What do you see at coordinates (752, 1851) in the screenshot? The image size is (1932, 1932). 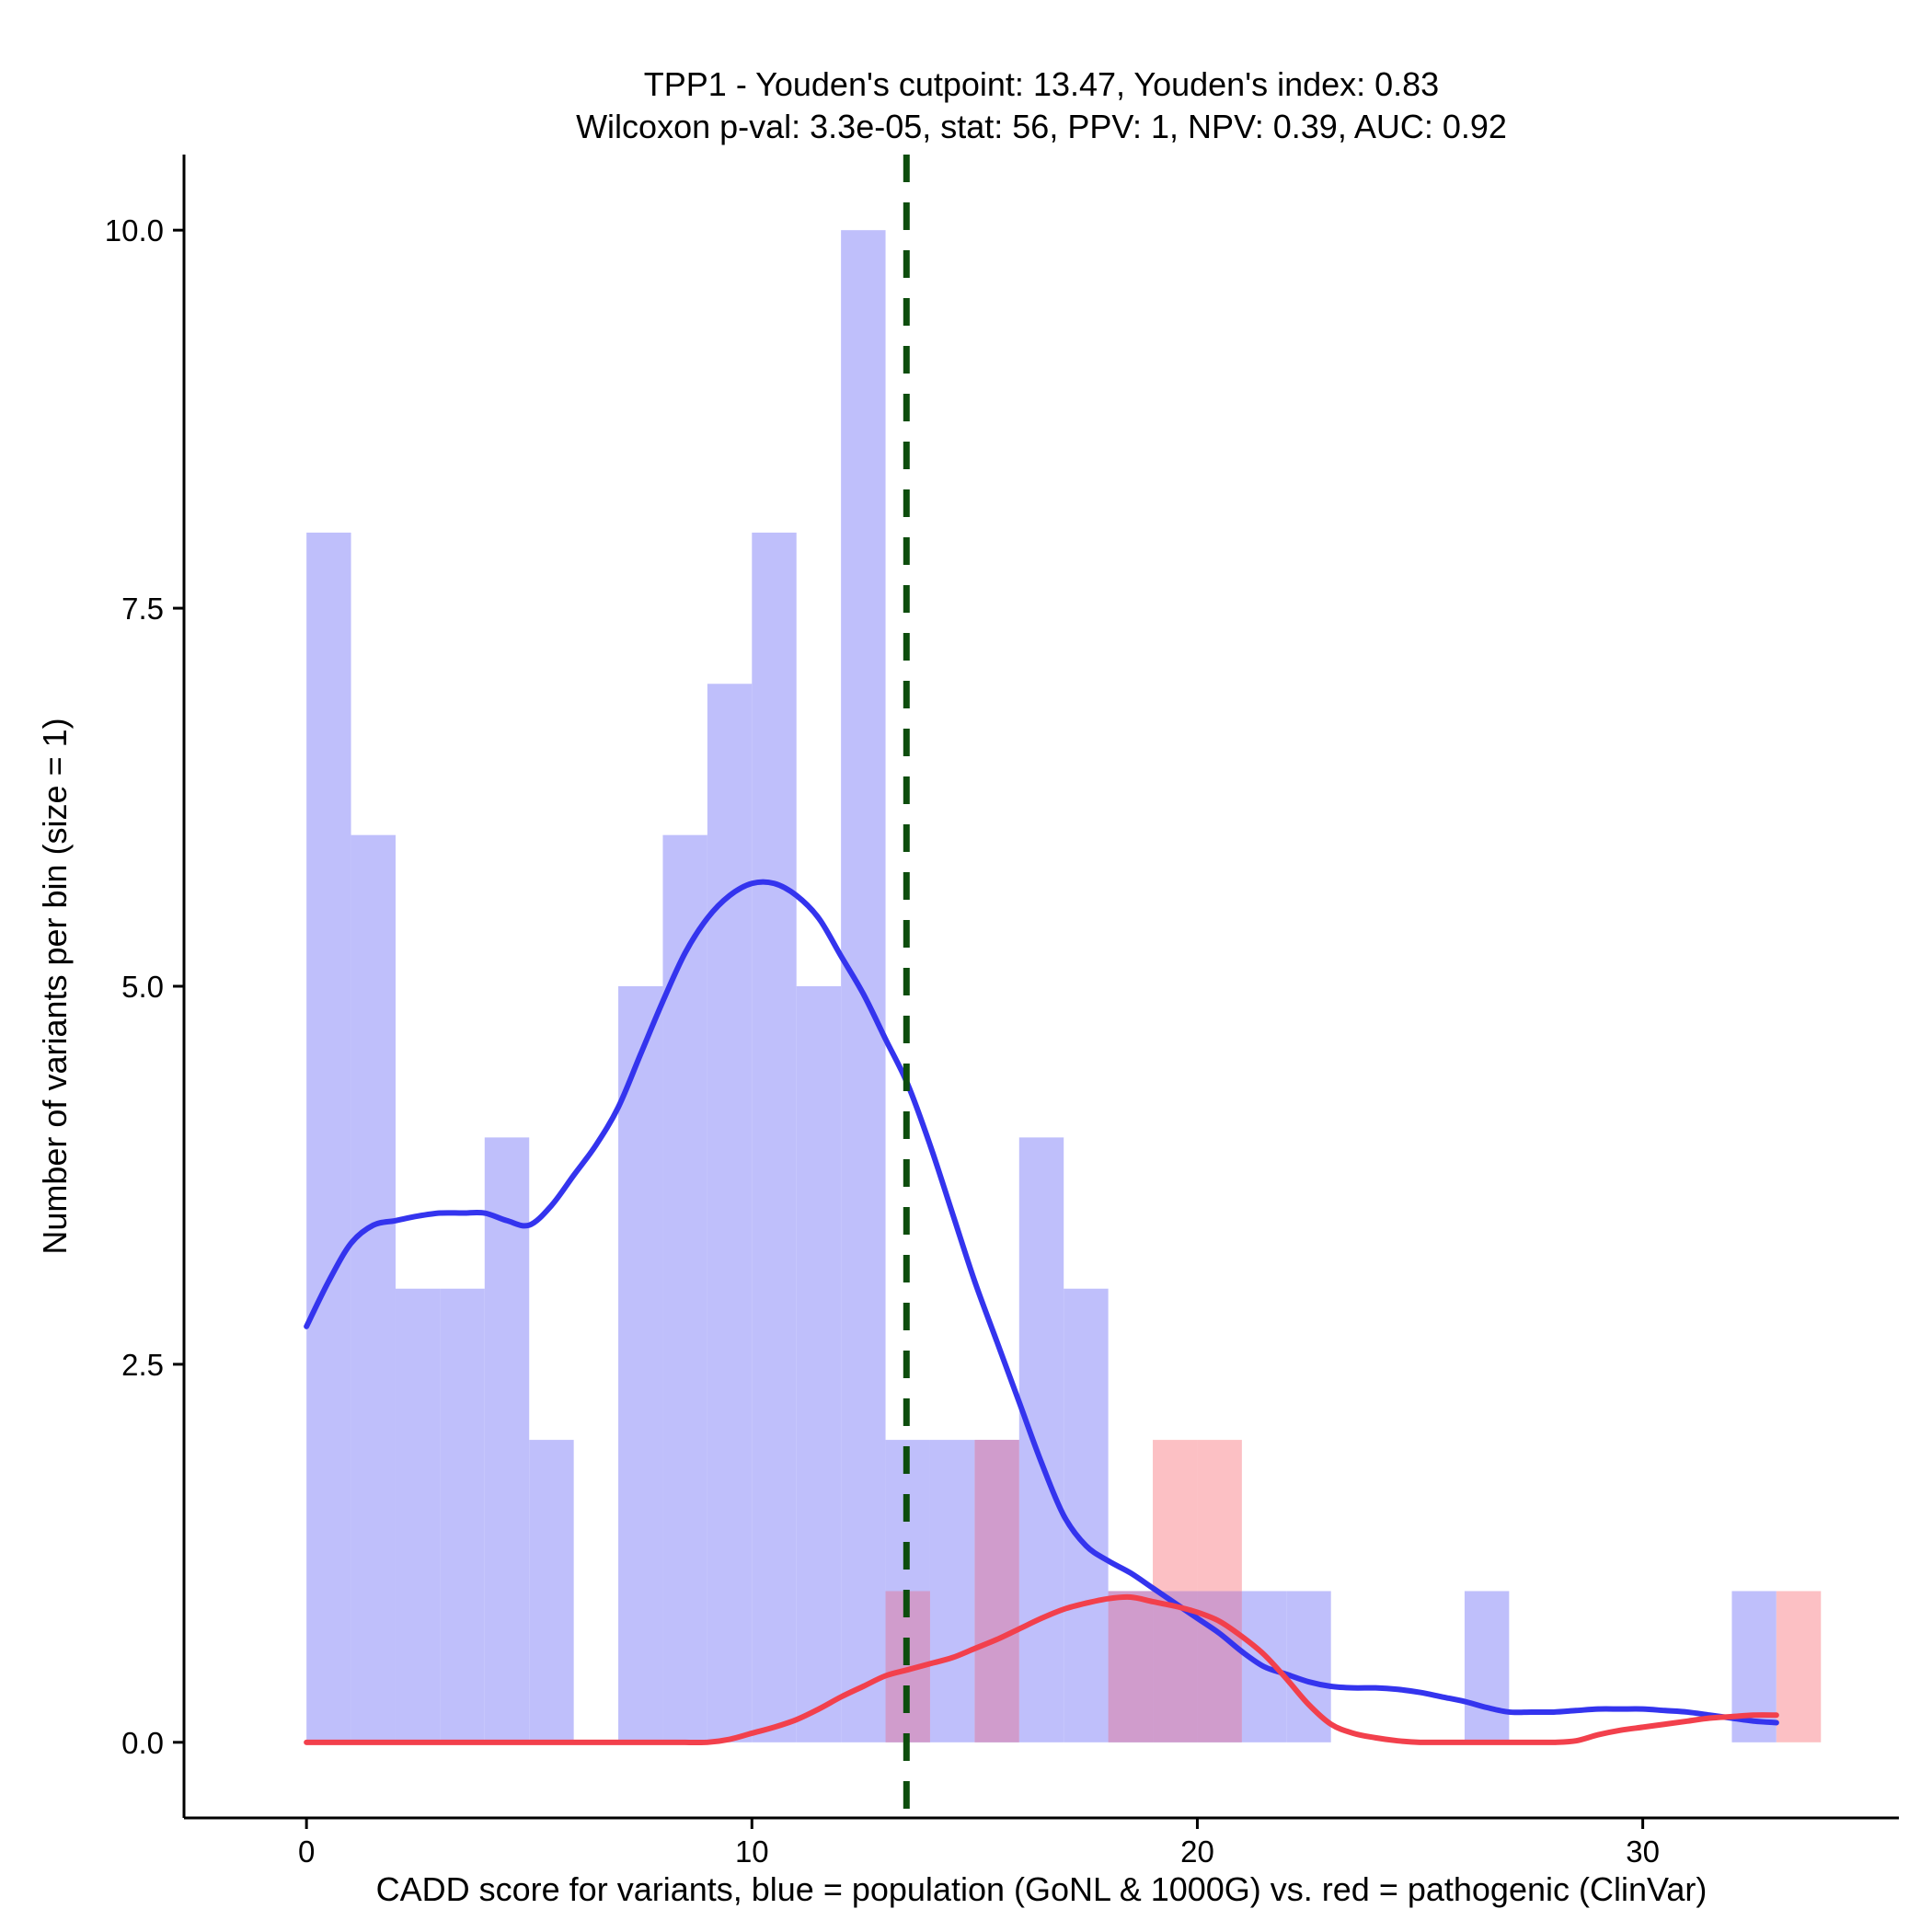 I see `x-tick-label: 10` at bounding box center [752, 1851].